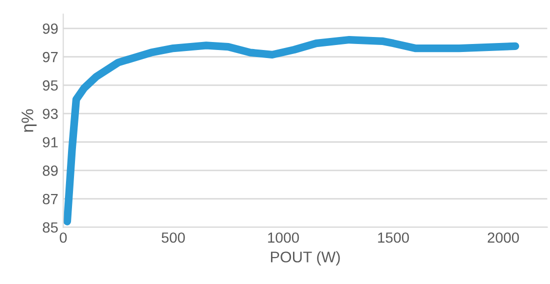 The width and height of the screenshot is (550, 284). I want to click on y-tick-label: 93, so click(50, 114).